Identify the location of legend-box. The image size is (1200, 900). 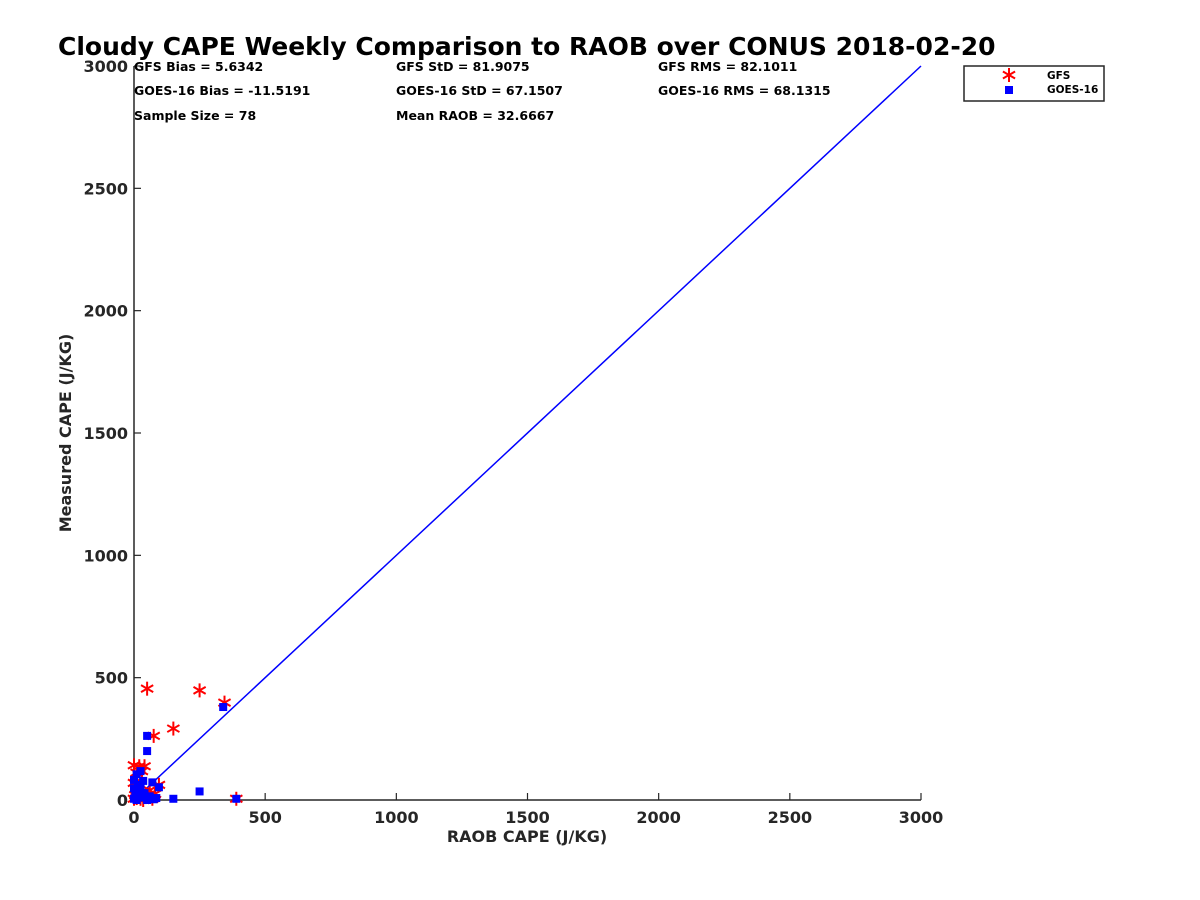
(1034, 83).